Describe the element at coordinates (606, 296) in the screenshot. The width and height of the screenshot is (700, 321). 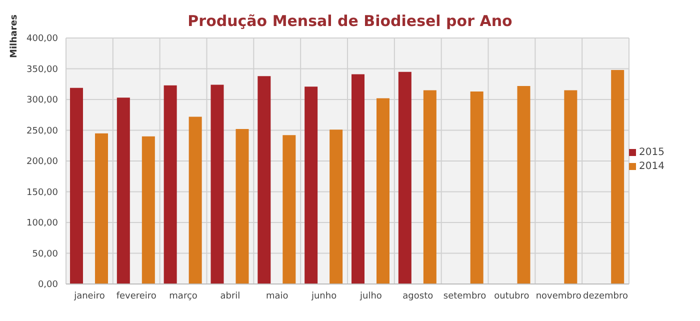
I see `x-tick-label: dezembro` at that location.